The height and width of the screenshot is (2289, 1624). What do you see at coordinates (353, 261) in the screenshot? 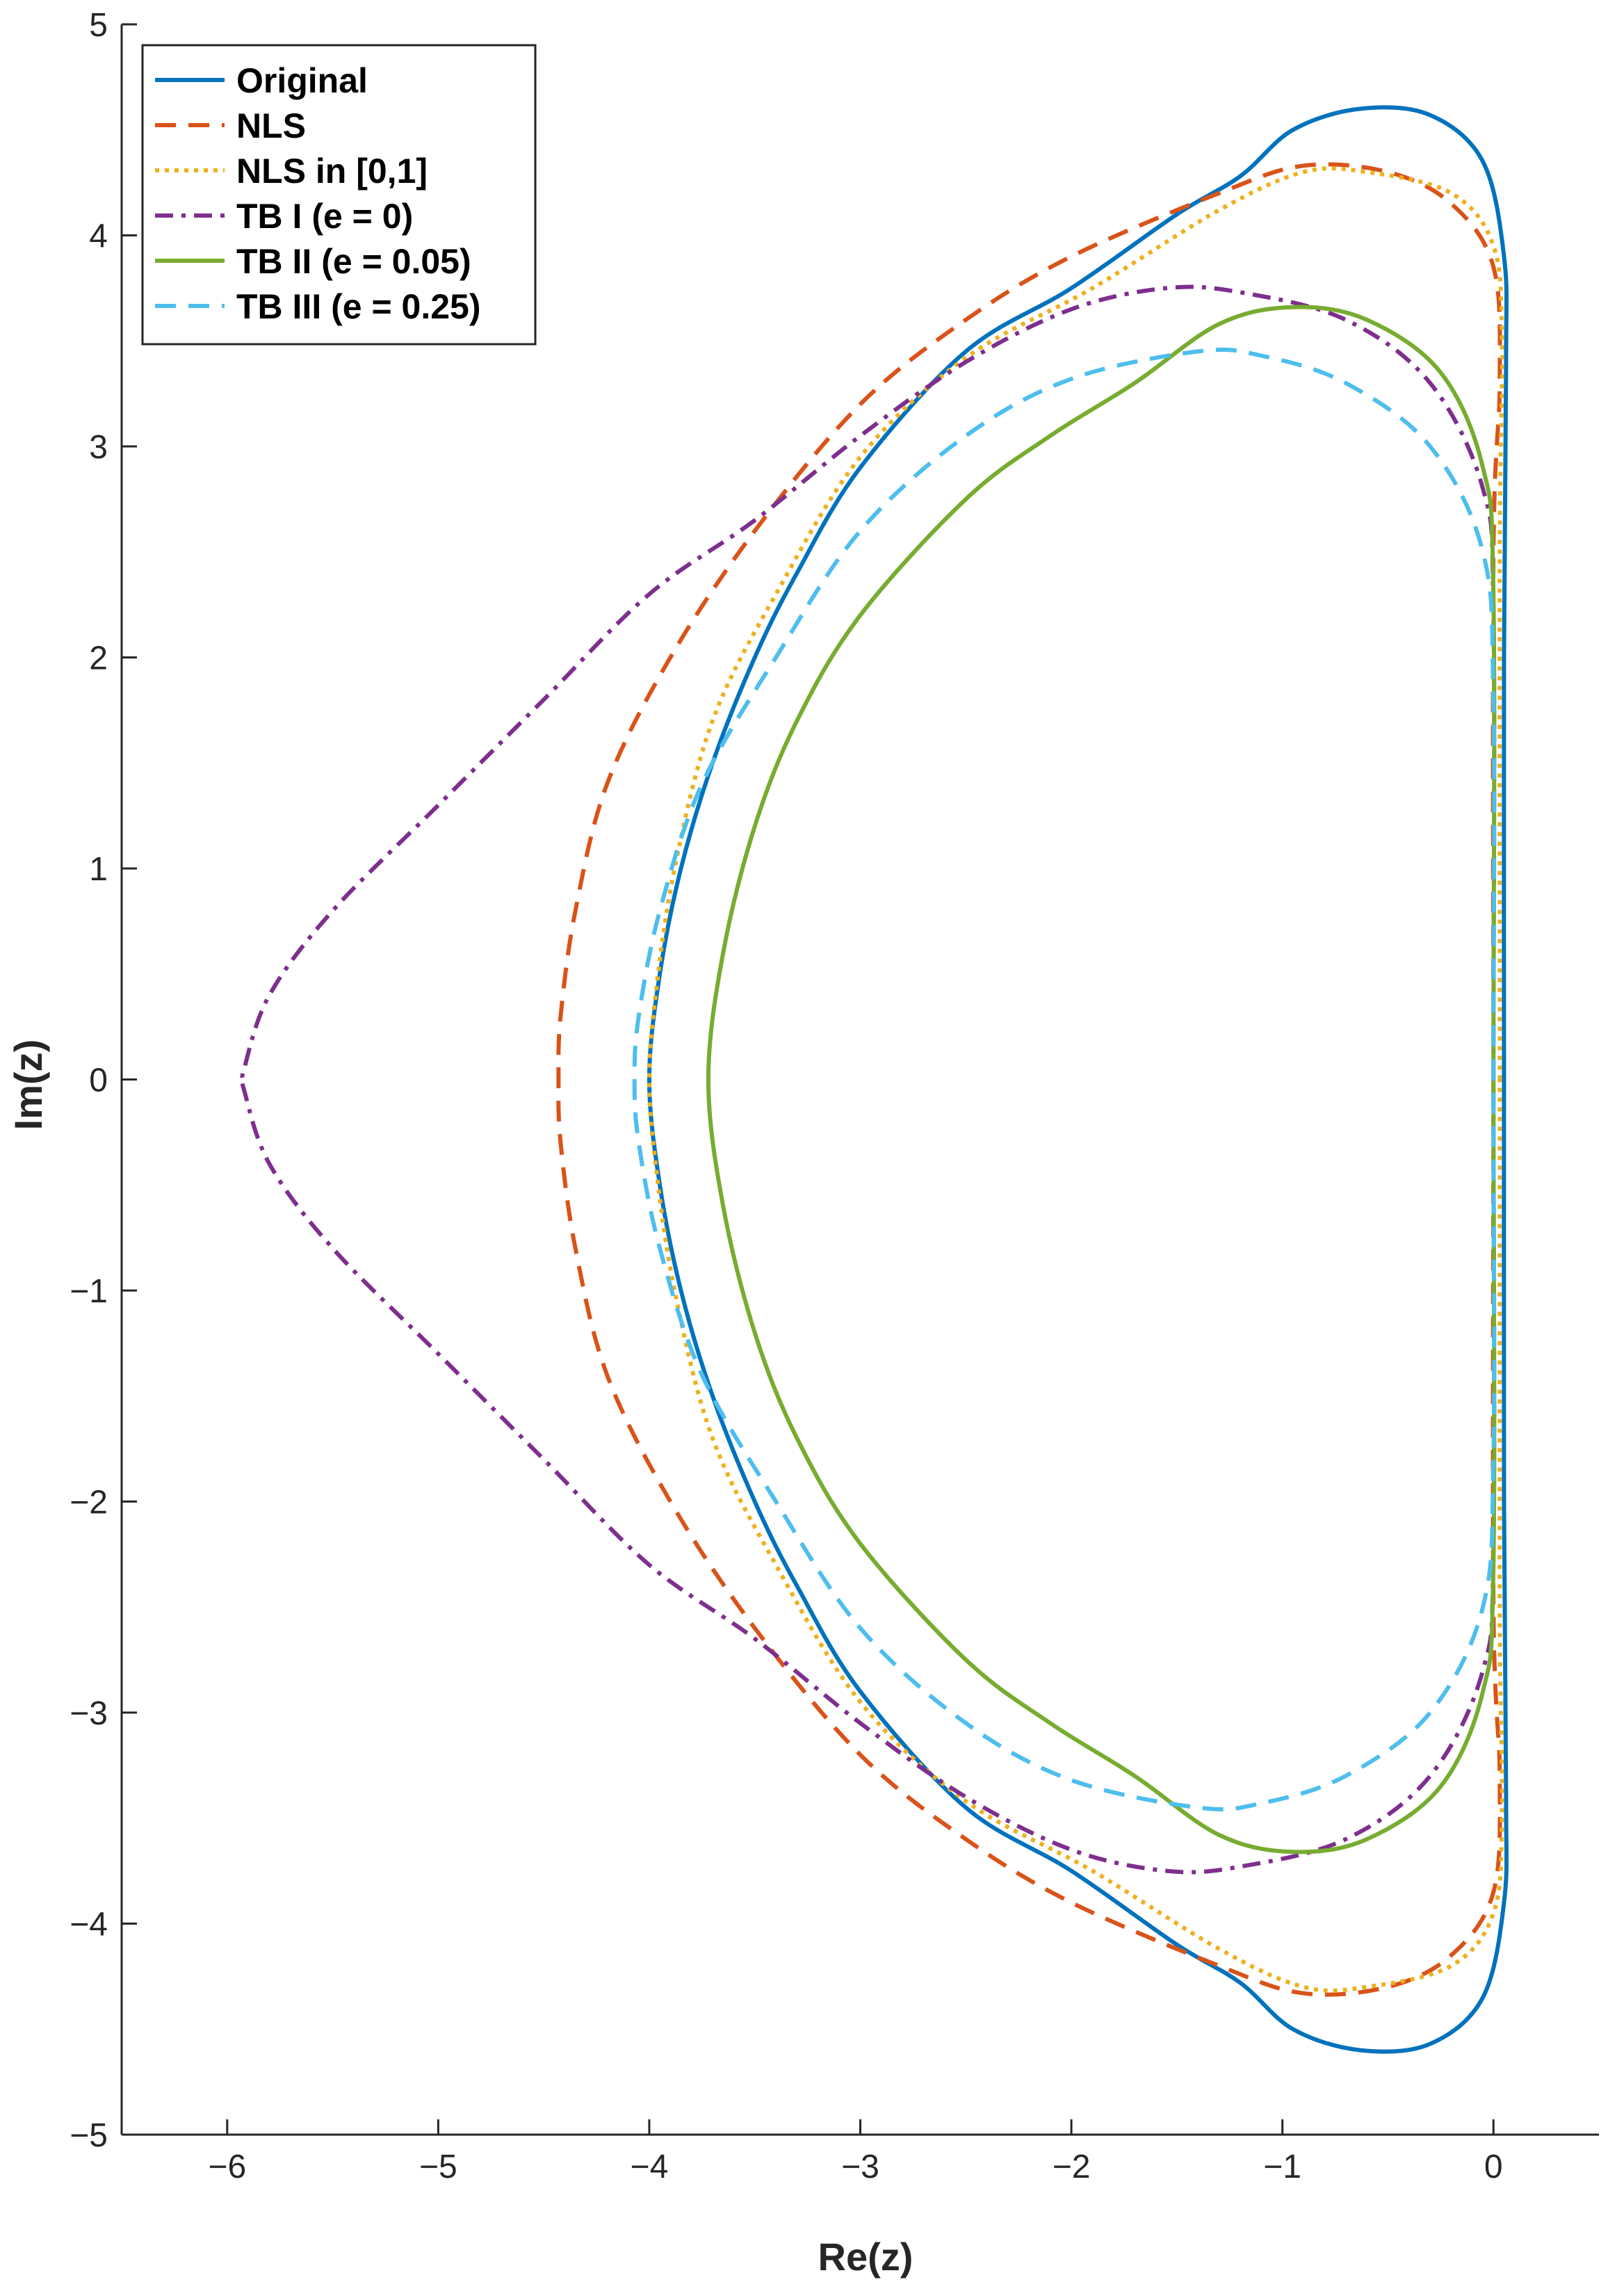
I see `legend-label-4: TB II (e = 0.05)` at bounding box center [353, 261].